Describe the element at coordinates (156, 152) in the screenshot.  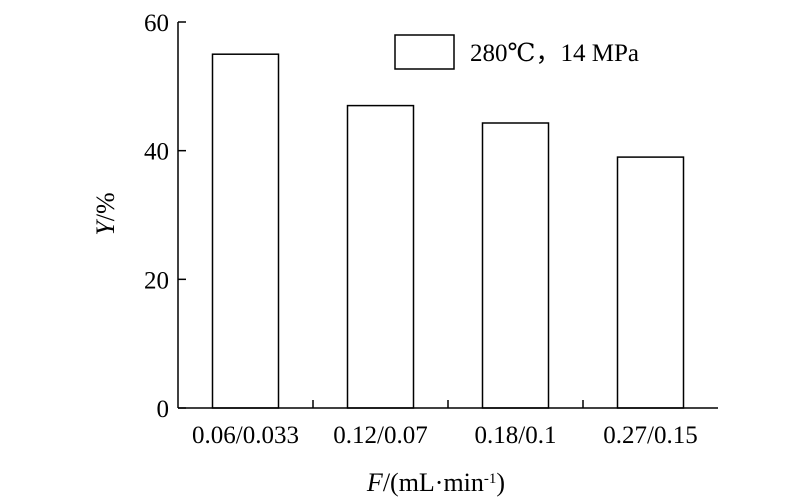
I see `y-tick-label-40: 40` at that location.